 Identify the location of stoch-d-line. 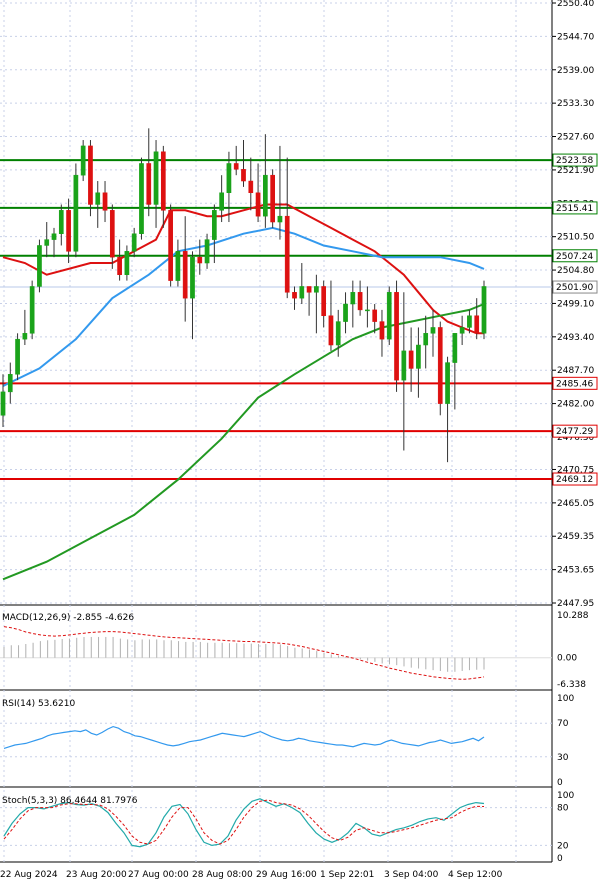
(244, 822).